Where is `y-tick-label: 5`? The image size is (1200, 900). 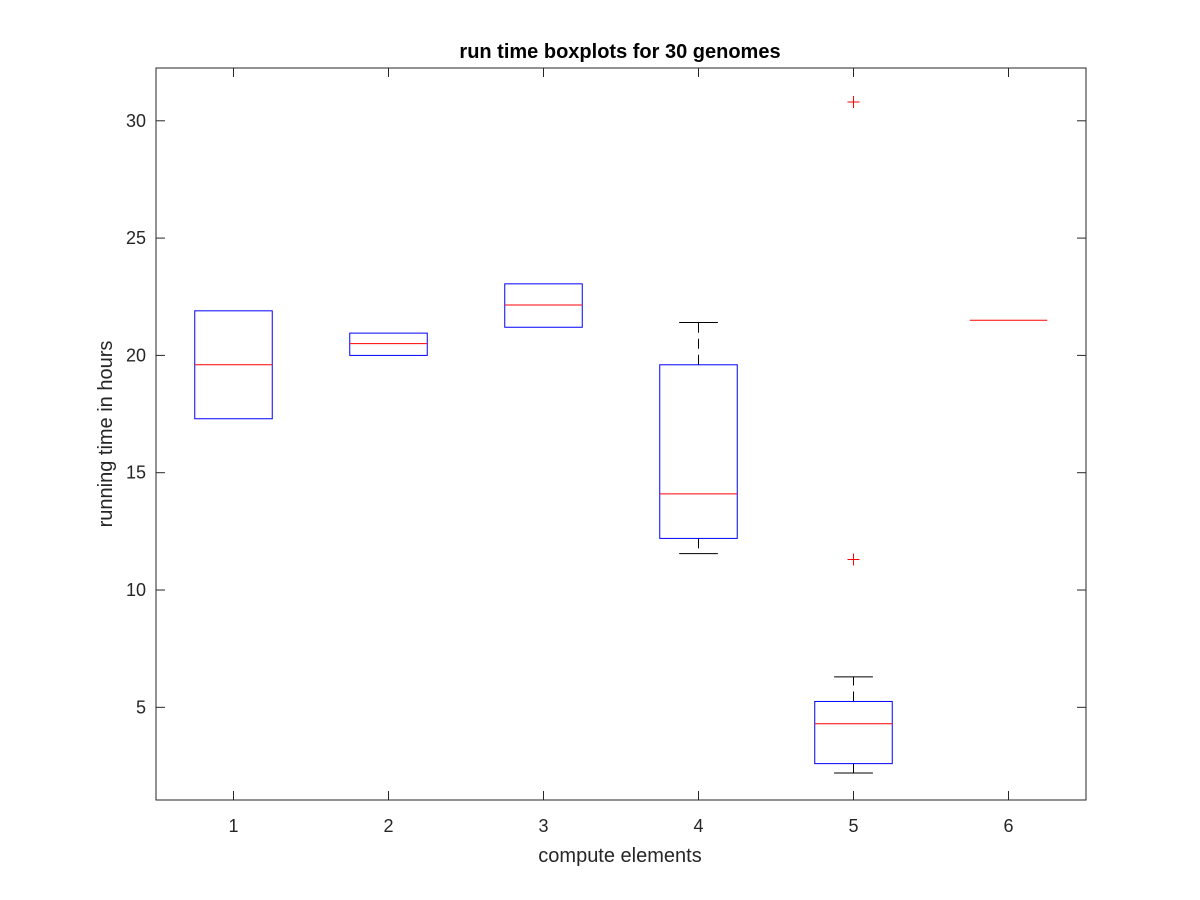 y-tick-label: 5 is located at coordinates (141, 707).